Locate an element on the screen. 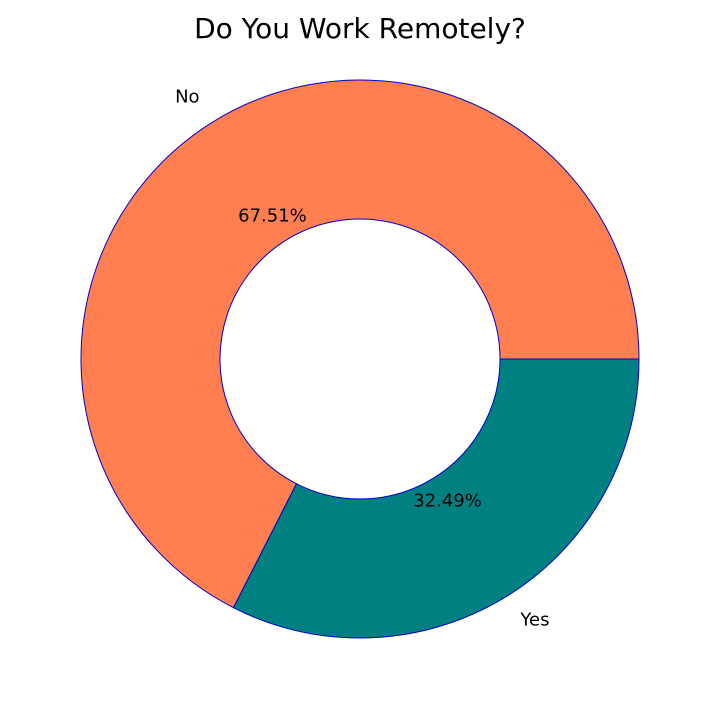 The image size is (720, 720). slice-label-no: No is located at coordinates (187, 96).